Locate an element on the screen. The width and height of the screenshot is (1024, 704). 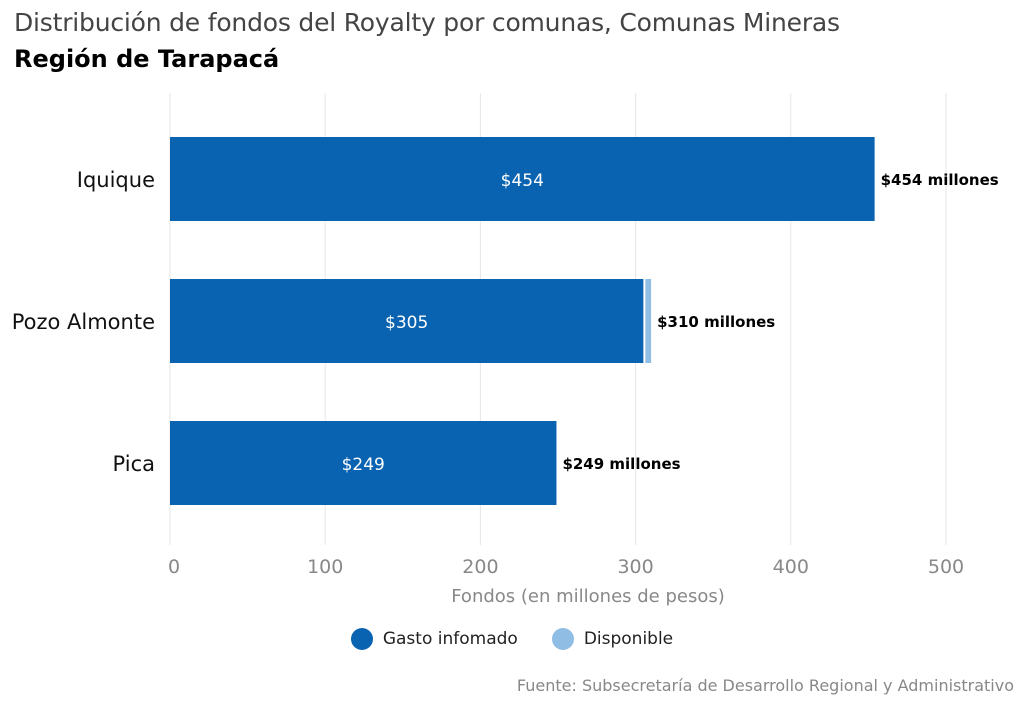
bar-value-label: $305 is located at coordinates (406, 323).